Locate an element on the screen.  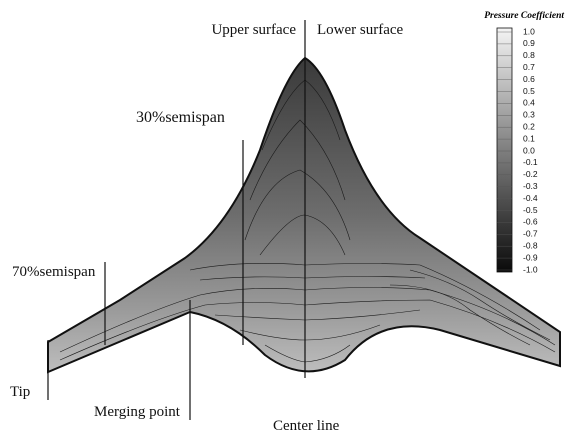
center-line-label: Center line is located at coordinates (306, 426).